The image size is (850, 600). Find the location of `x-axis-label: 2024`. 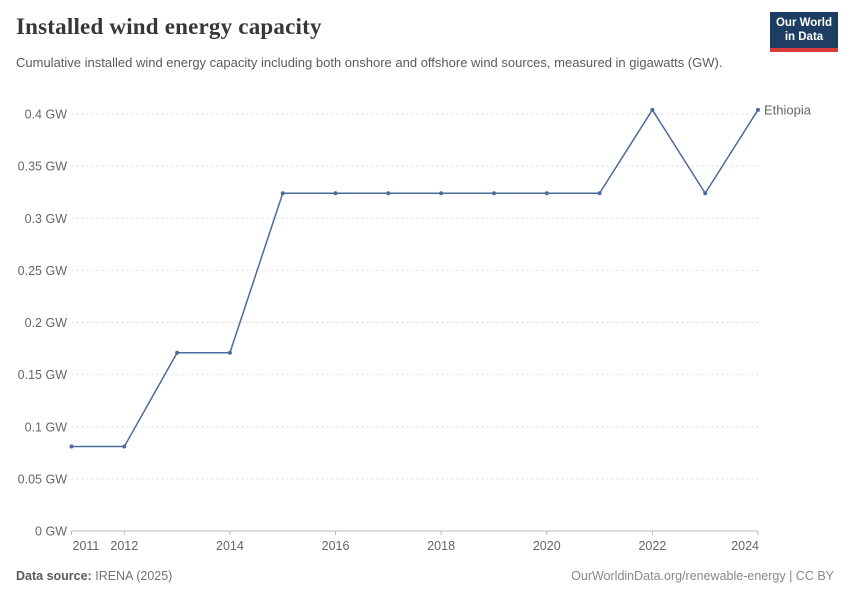

x-axis-label: 2024 is located at coordinates (745, 546).